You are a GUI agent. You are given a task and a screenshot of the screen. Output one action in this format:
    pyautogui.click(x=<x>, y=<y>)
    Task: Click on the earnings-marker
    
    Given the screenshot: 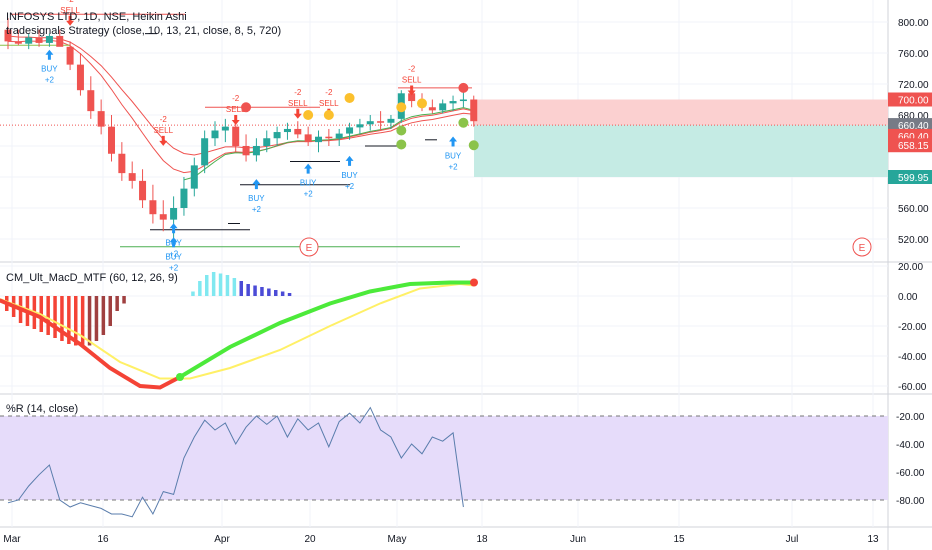 What is the action you would take?
    pyautogui.click(x=862, y=247)
    